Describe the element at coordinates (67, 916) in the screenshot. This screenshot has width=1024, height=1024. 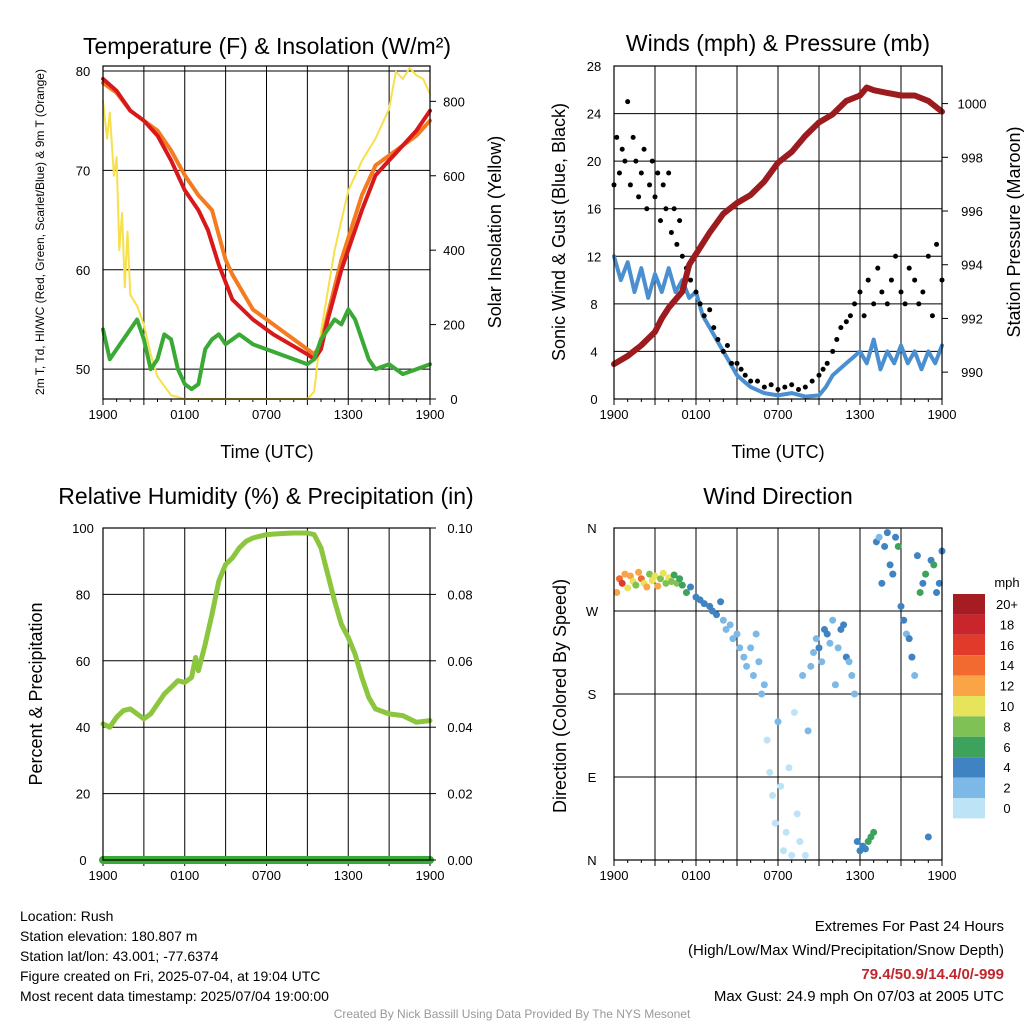
I see `info-location: Location: Rush` at that location.